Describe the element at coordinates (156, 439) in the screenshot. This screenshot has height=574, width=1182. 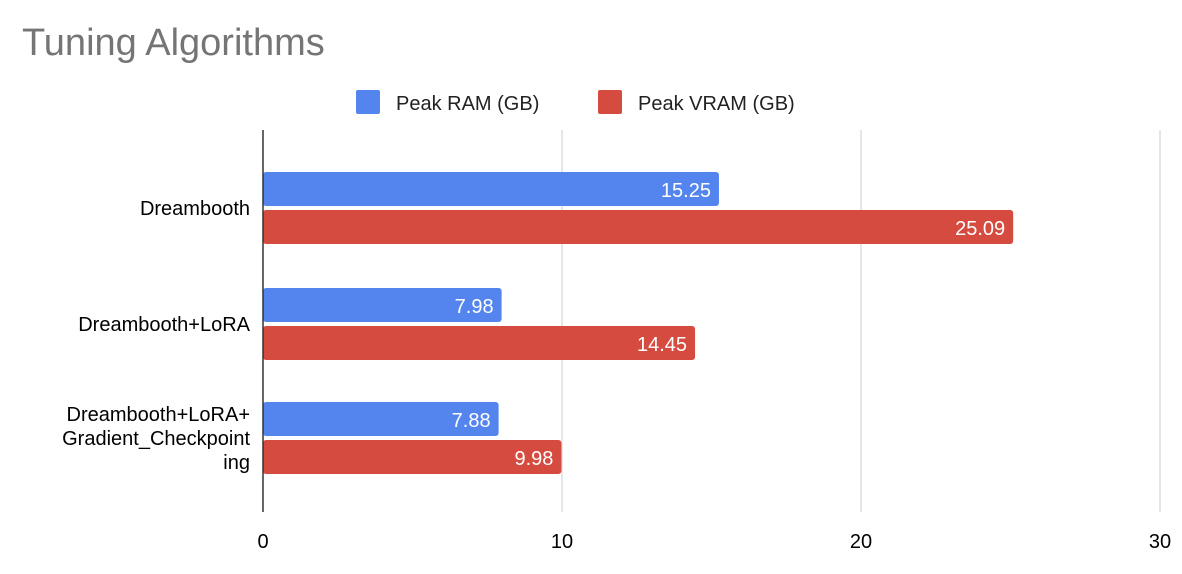
I see `category-label: Gradient_Checkpoint` at that location.